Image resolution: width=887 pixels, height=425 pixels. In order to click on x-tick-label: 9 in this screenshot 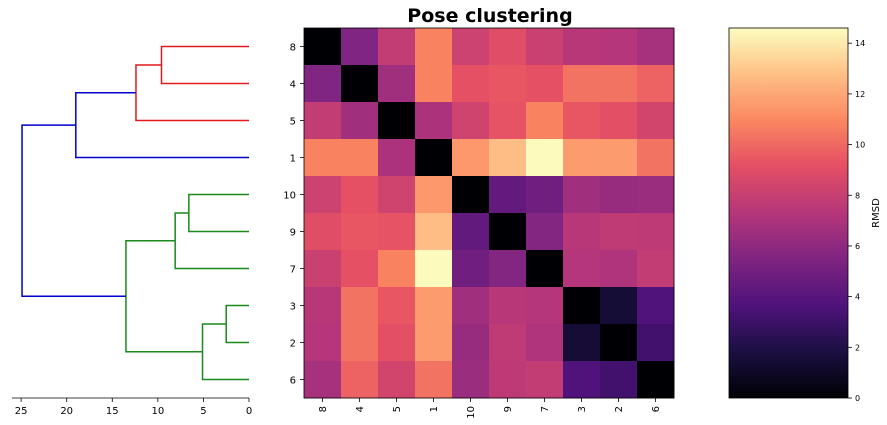, I will do `click(508, 409)`.